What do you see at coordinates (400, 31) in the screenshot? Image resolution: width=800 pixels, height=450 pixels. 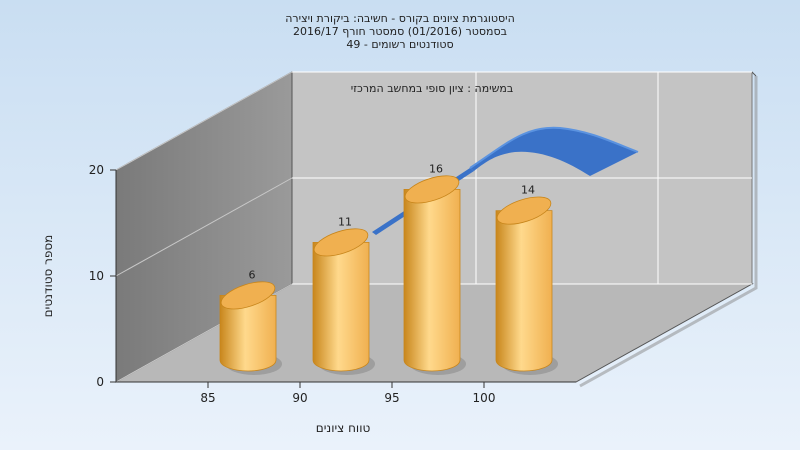 I see `chart-title-line-2: בסמסטר (01/2016) סמסטר חורף 2016/17` at bounding box center [400, 31].